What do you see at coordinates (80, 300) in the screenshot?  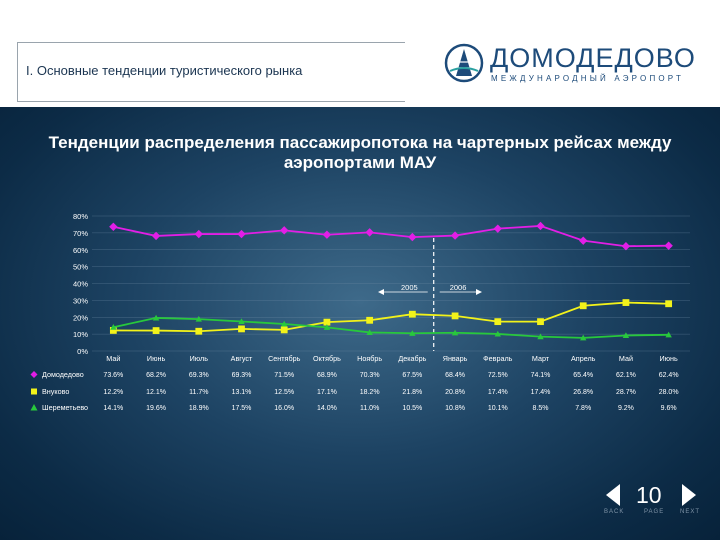 I see `y-tick-label: 30%` at bounding box center [80, 300].